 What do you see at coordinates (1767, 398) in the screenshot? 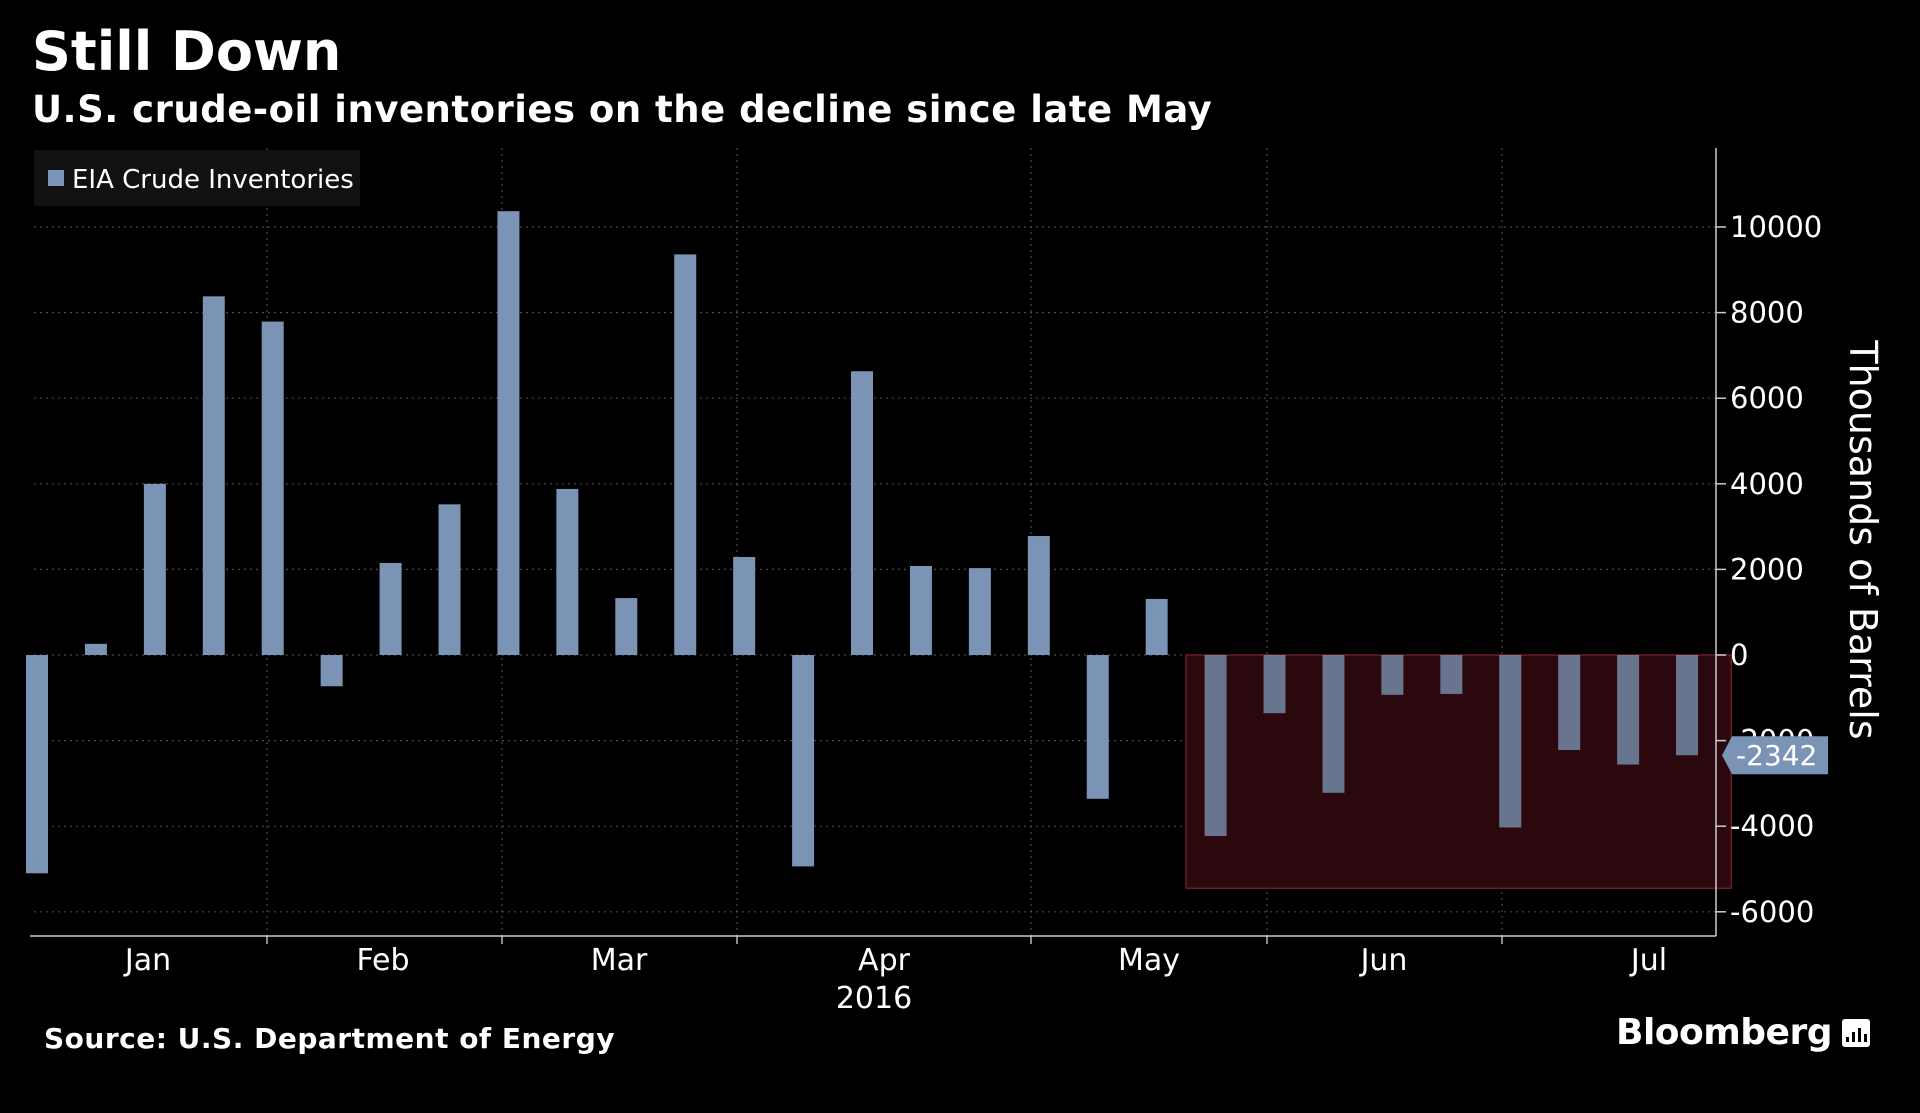
I see `y-tick-label: 6000` at bounding box center [1767, 398].